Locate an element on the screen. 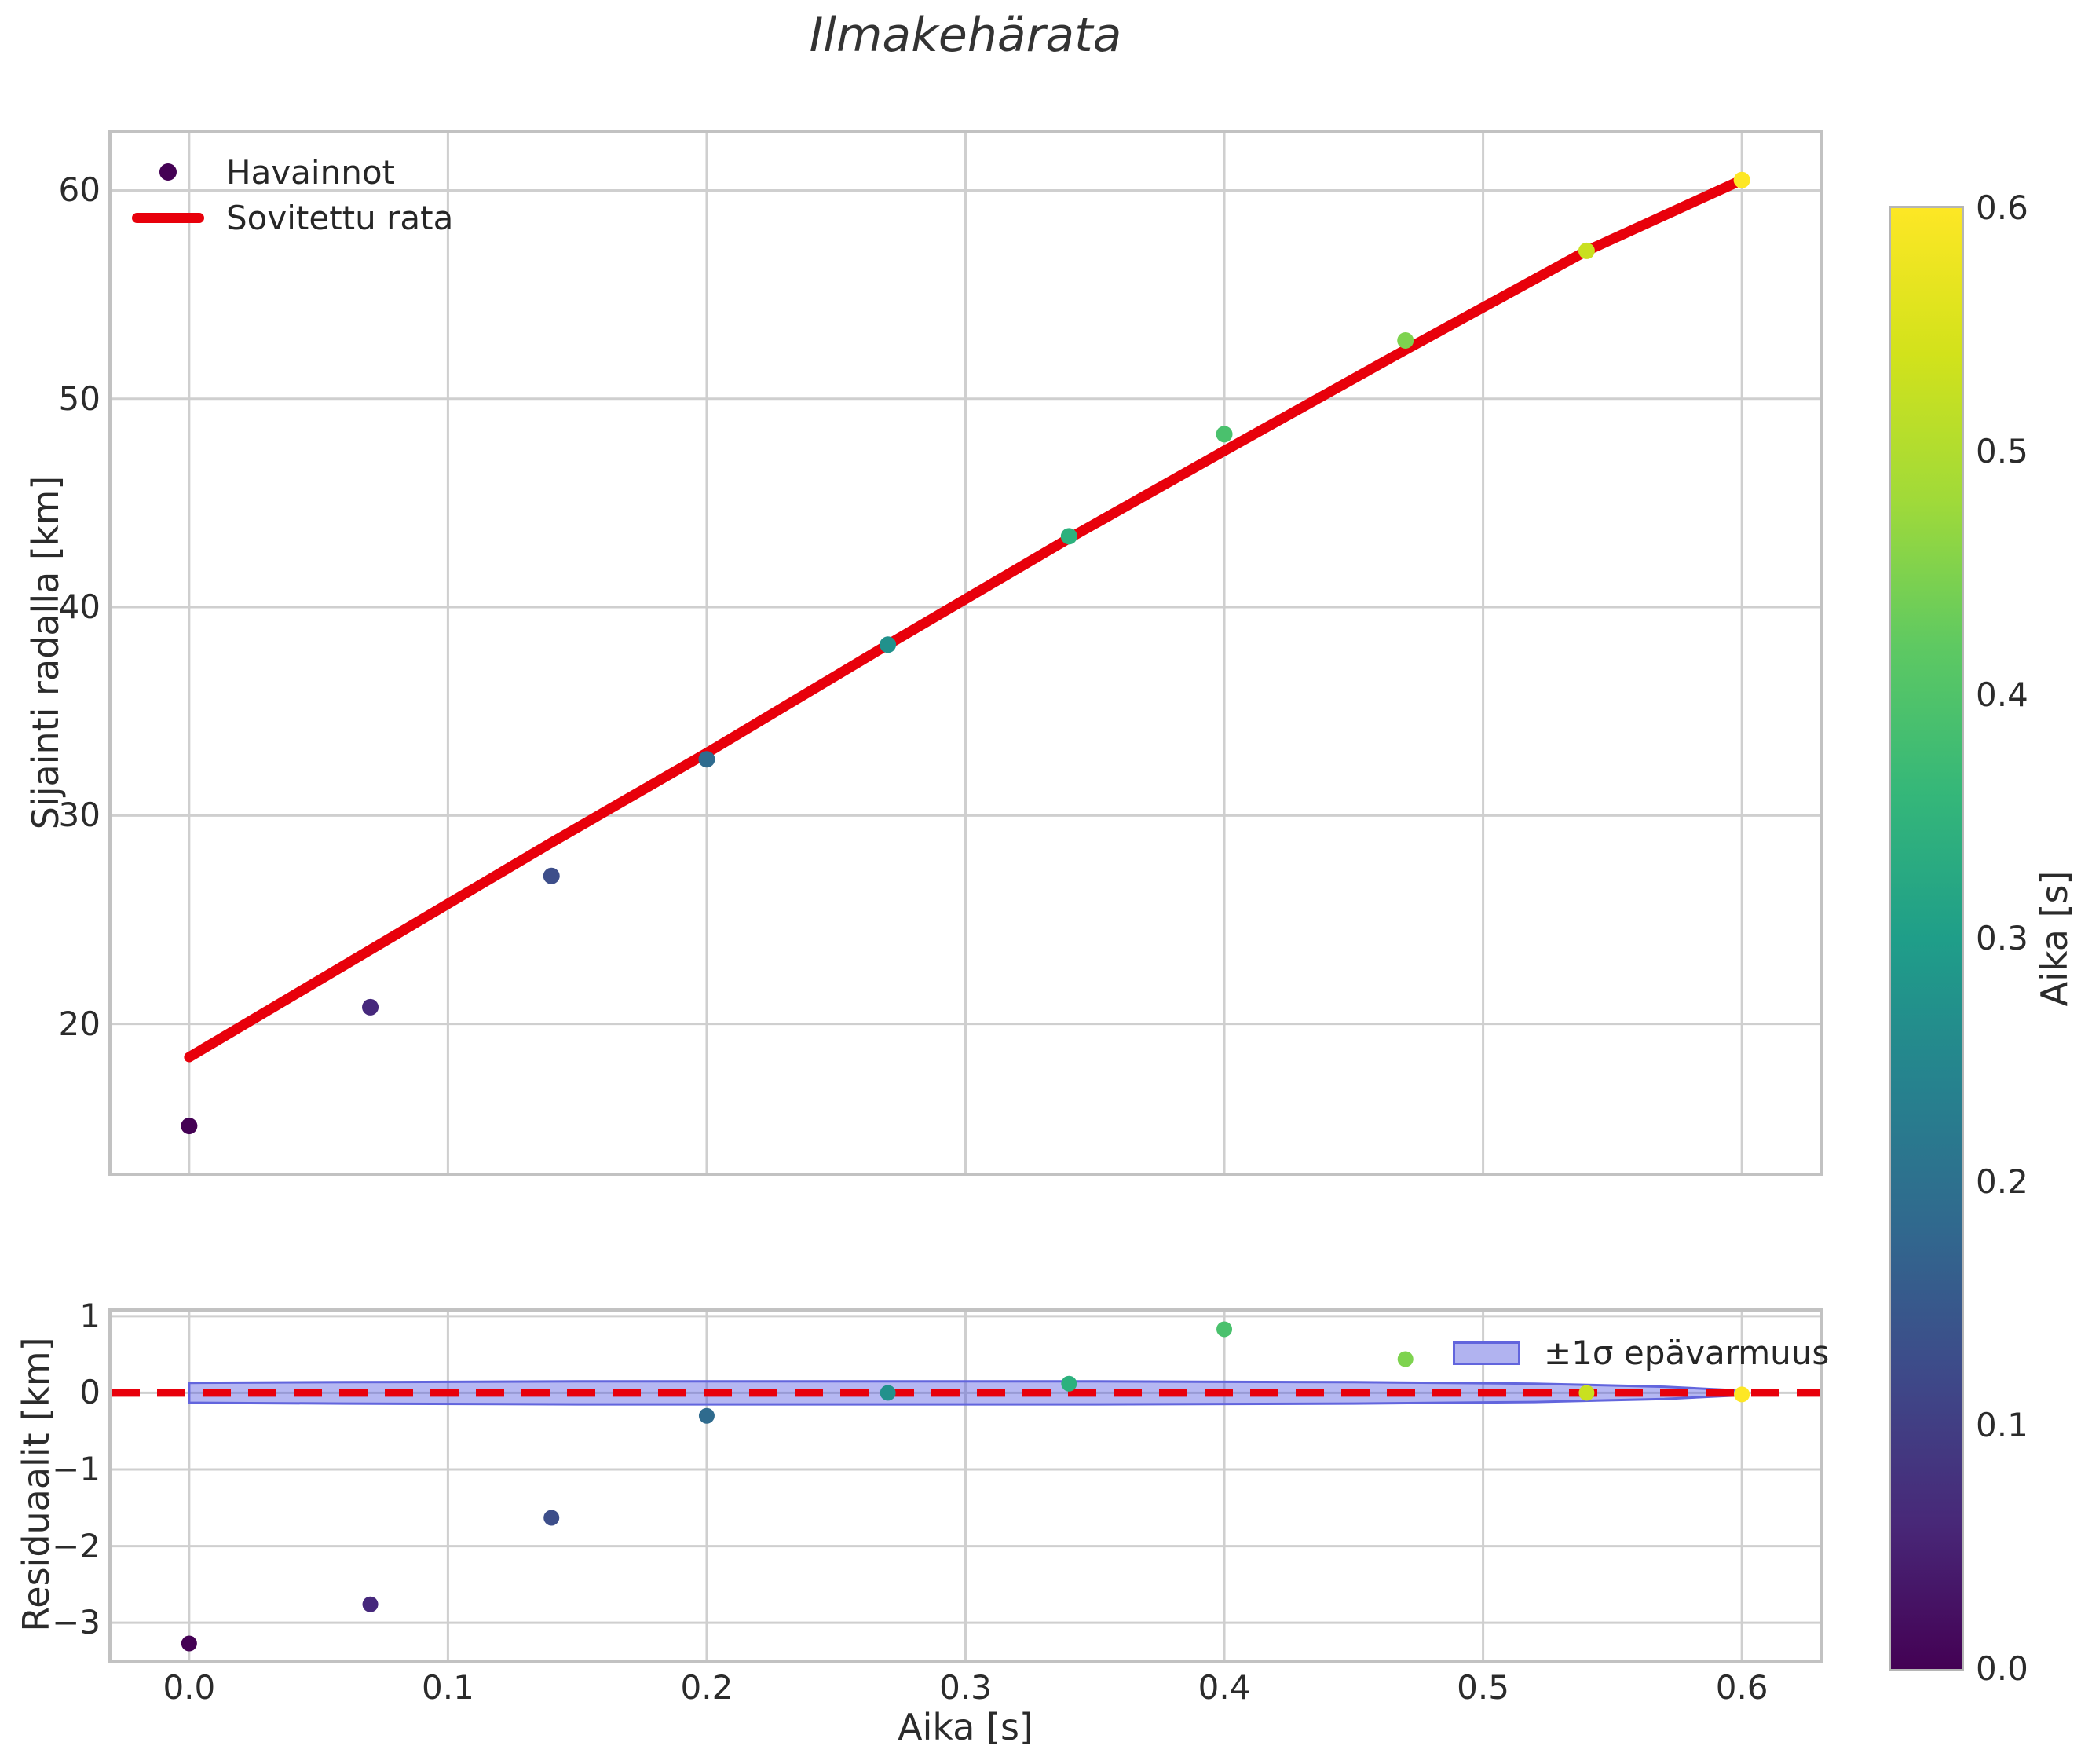  colorbar-tick-label: 0.4 is located at coordinates (2002, 694).